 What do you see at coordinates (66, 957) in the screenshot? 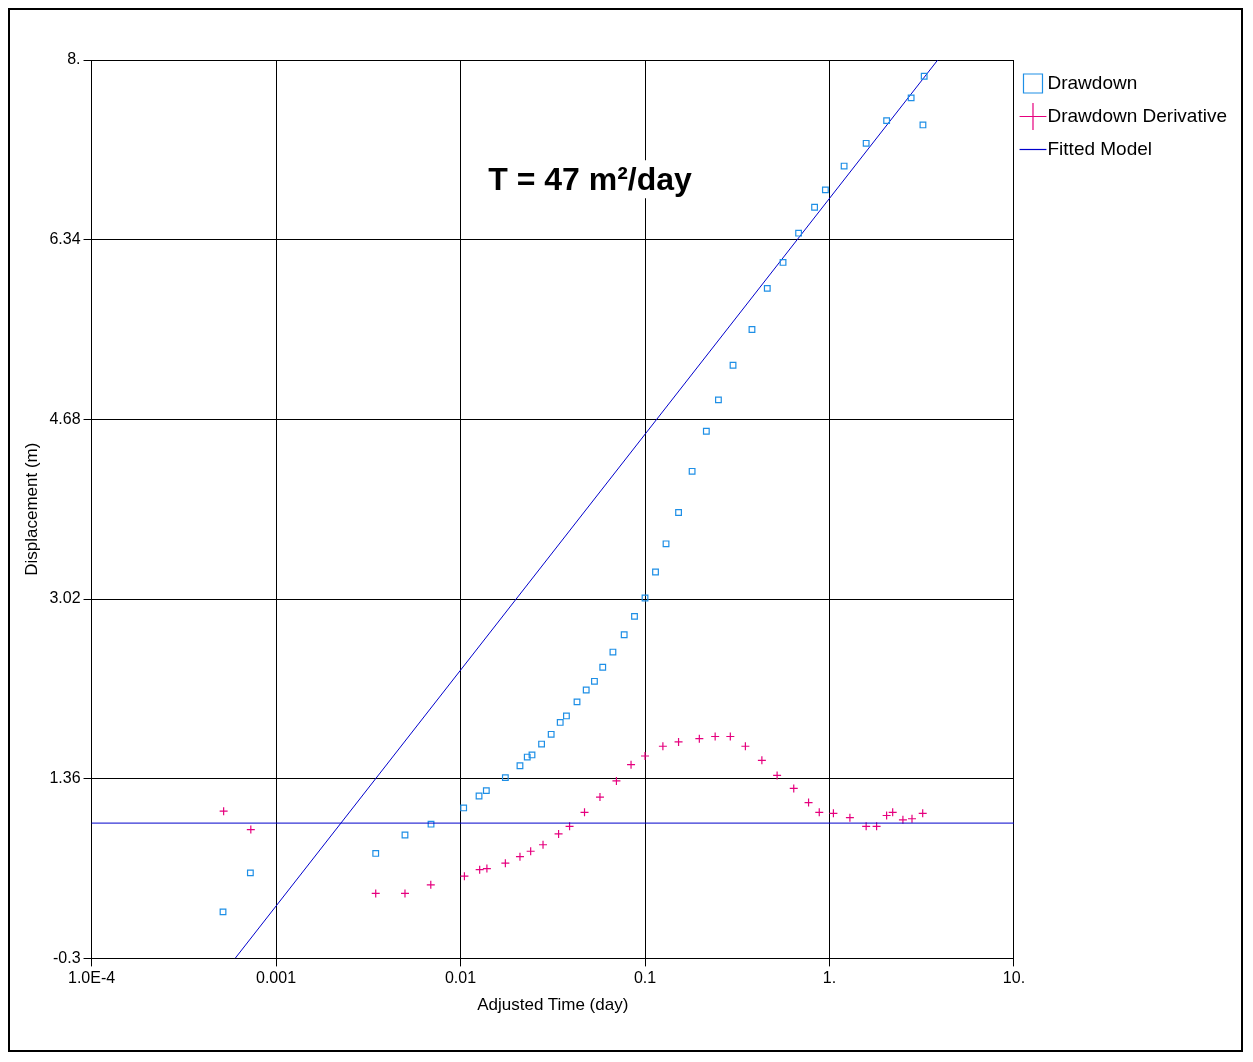
I see `y-tick-label: -0.3` at bounding box center [66, 957].